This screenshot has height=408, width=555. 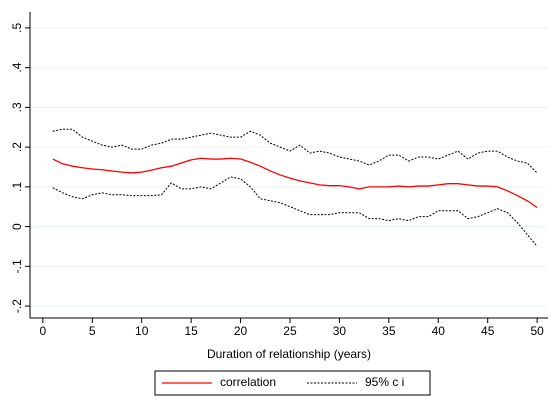 What do you see at coordinates (92, 331) in the screenshot?
I see `x-tick-label: 5` at bounding box center [92, 331].